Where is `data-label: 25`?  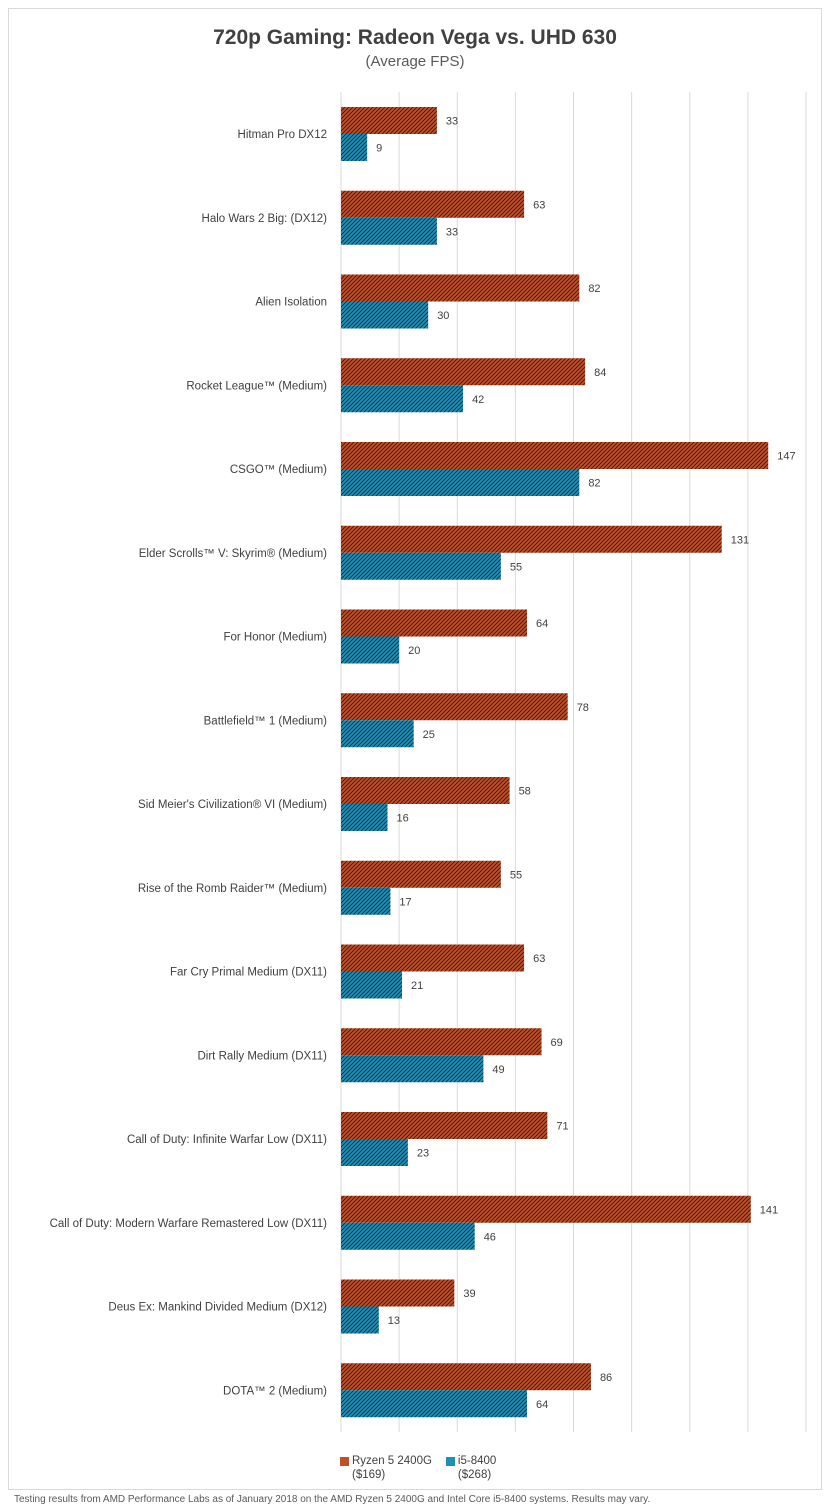
data-label: 25 is located at coordinates (429, 735).